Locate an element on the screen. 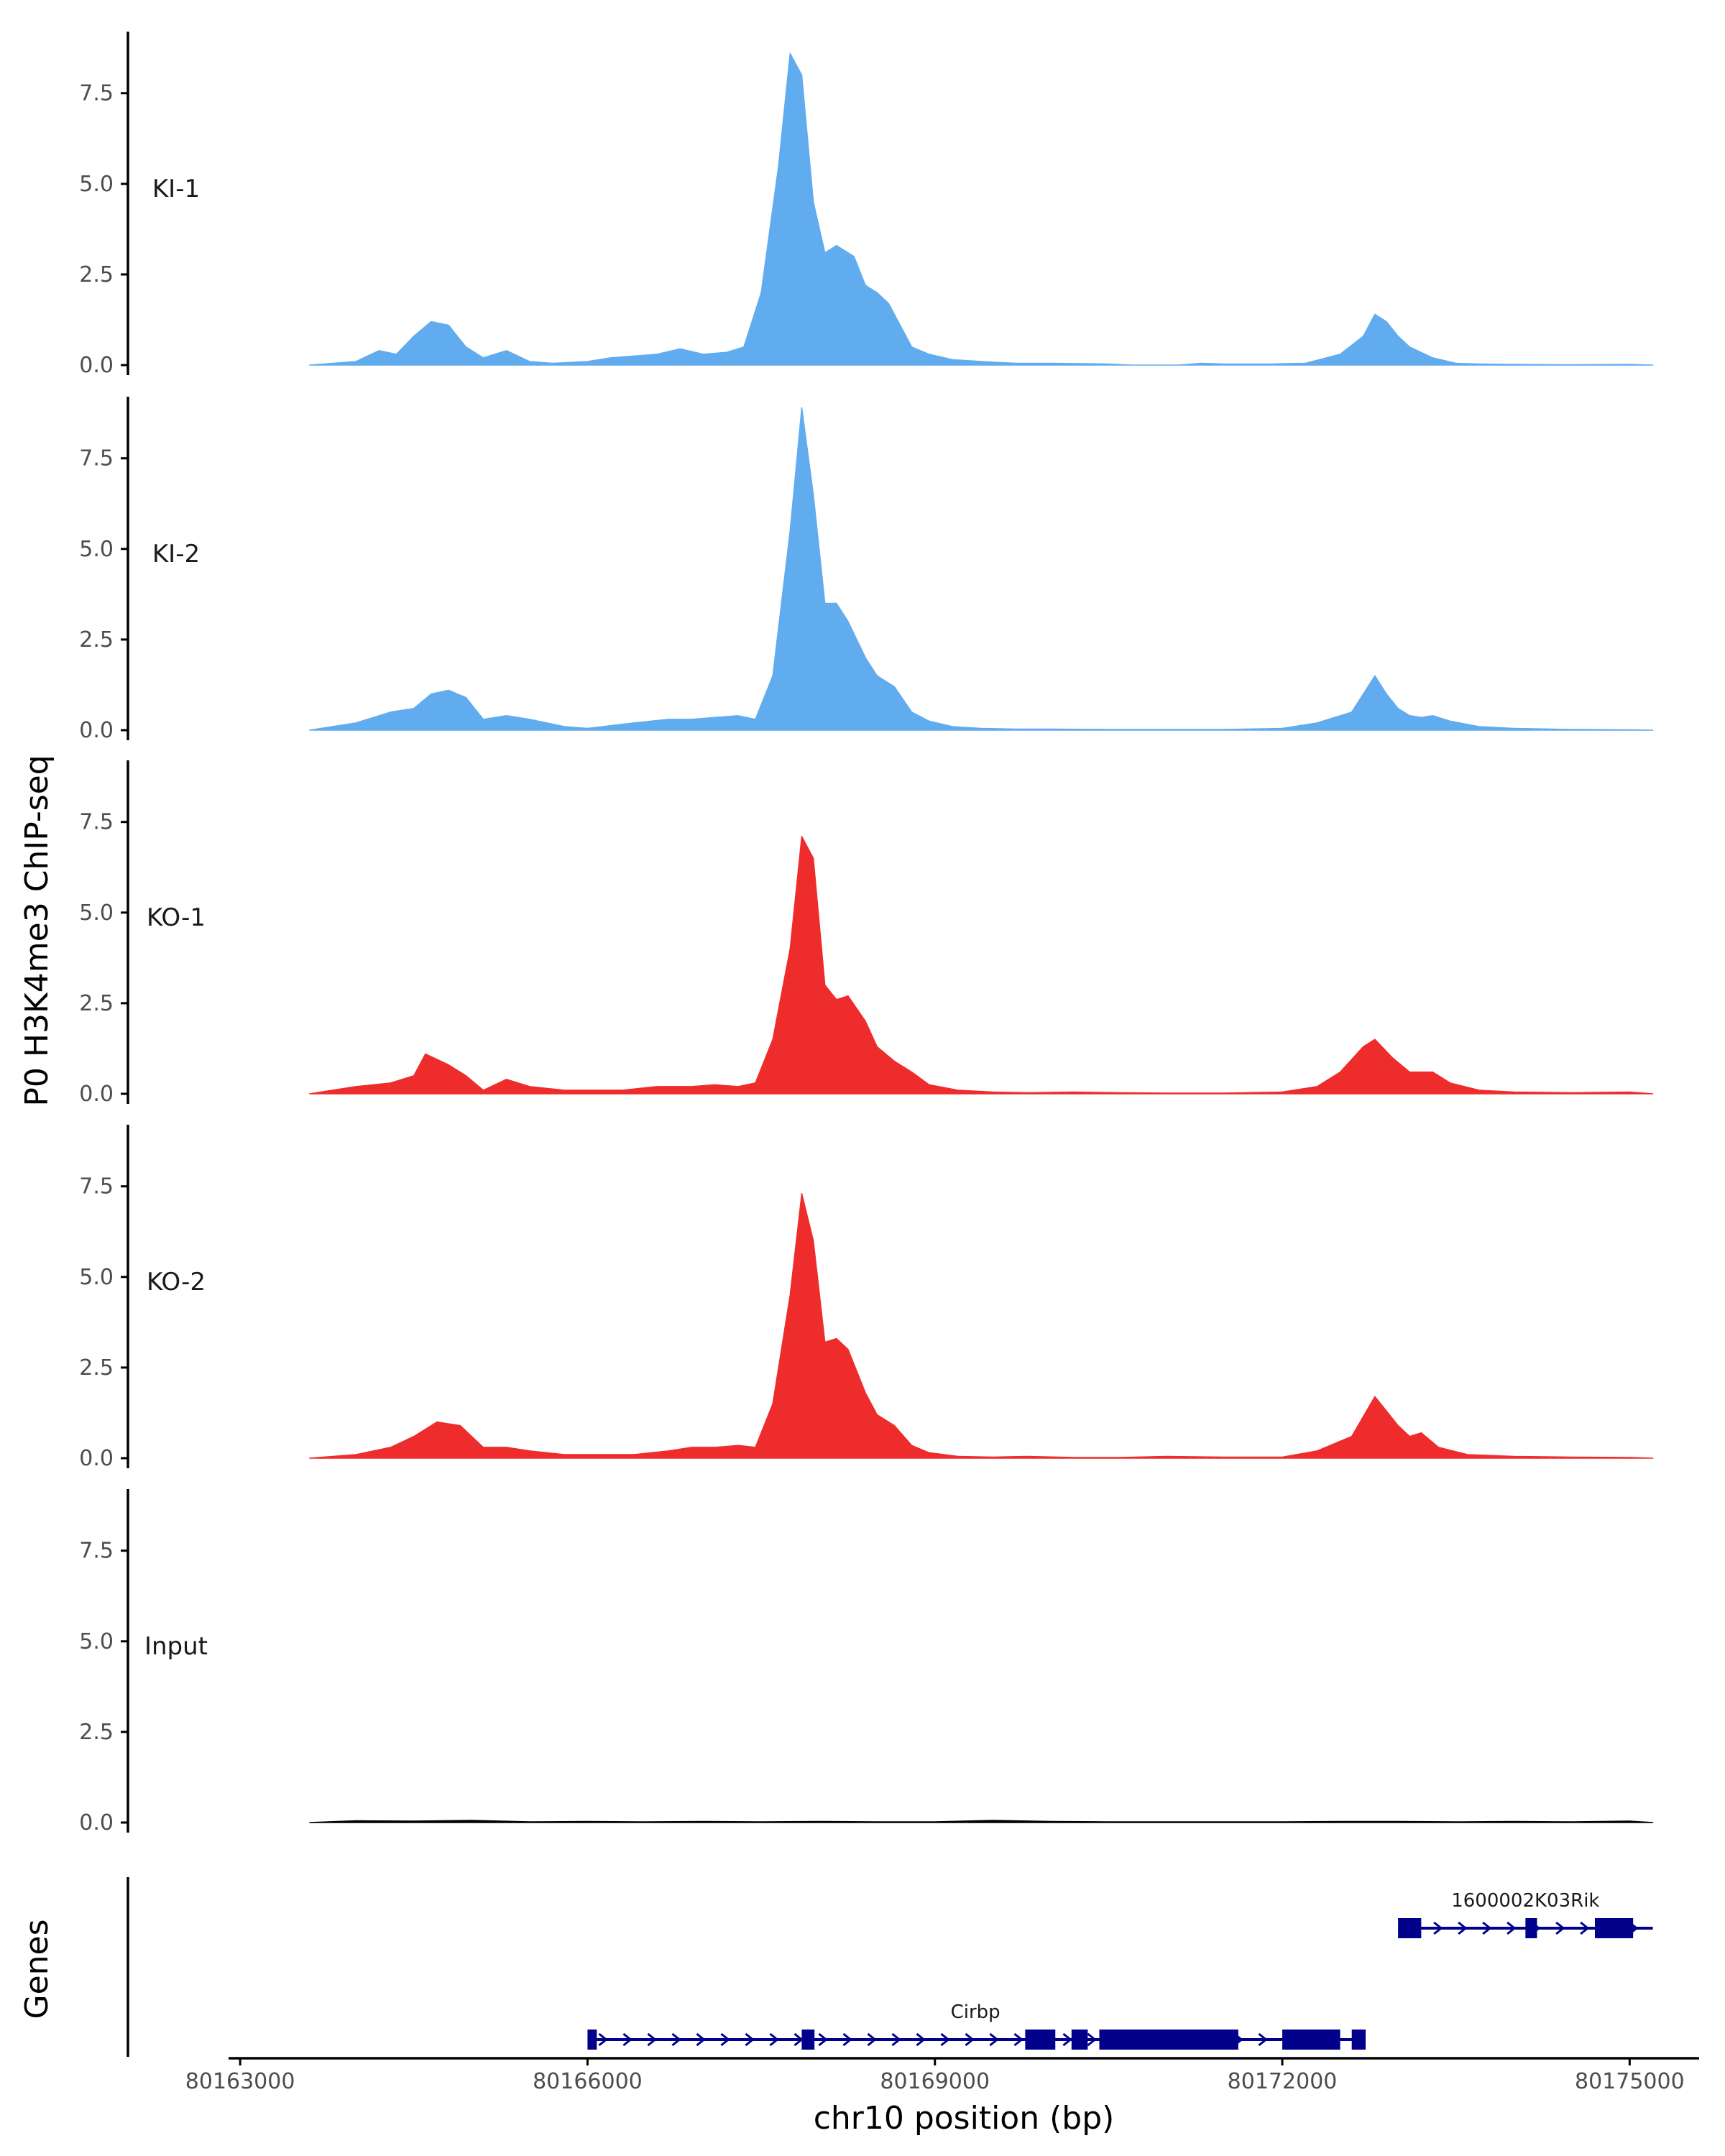 This screenshot has height=2156, width=1725. track-label: Input is located at coordinates (176, 1646).